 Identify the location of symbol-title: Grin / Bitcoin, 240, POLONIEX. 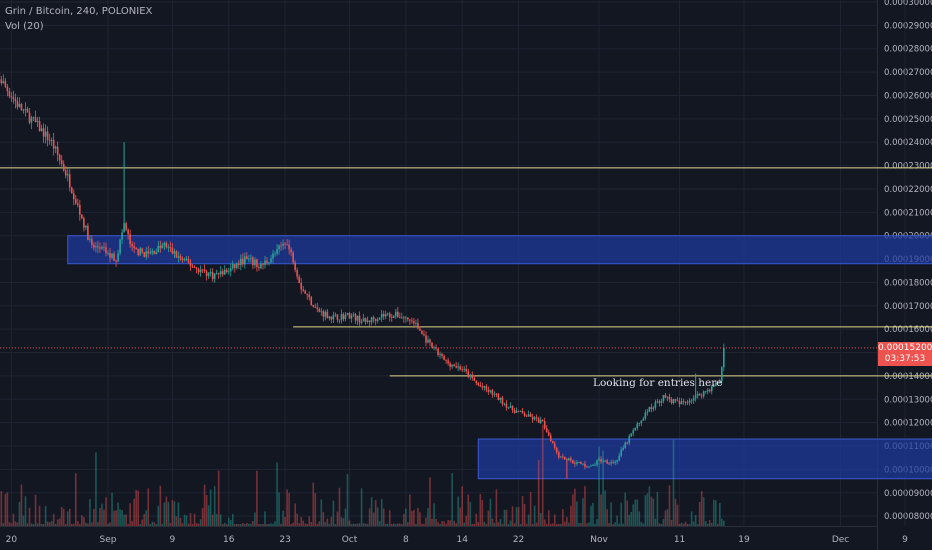
(79, 11).